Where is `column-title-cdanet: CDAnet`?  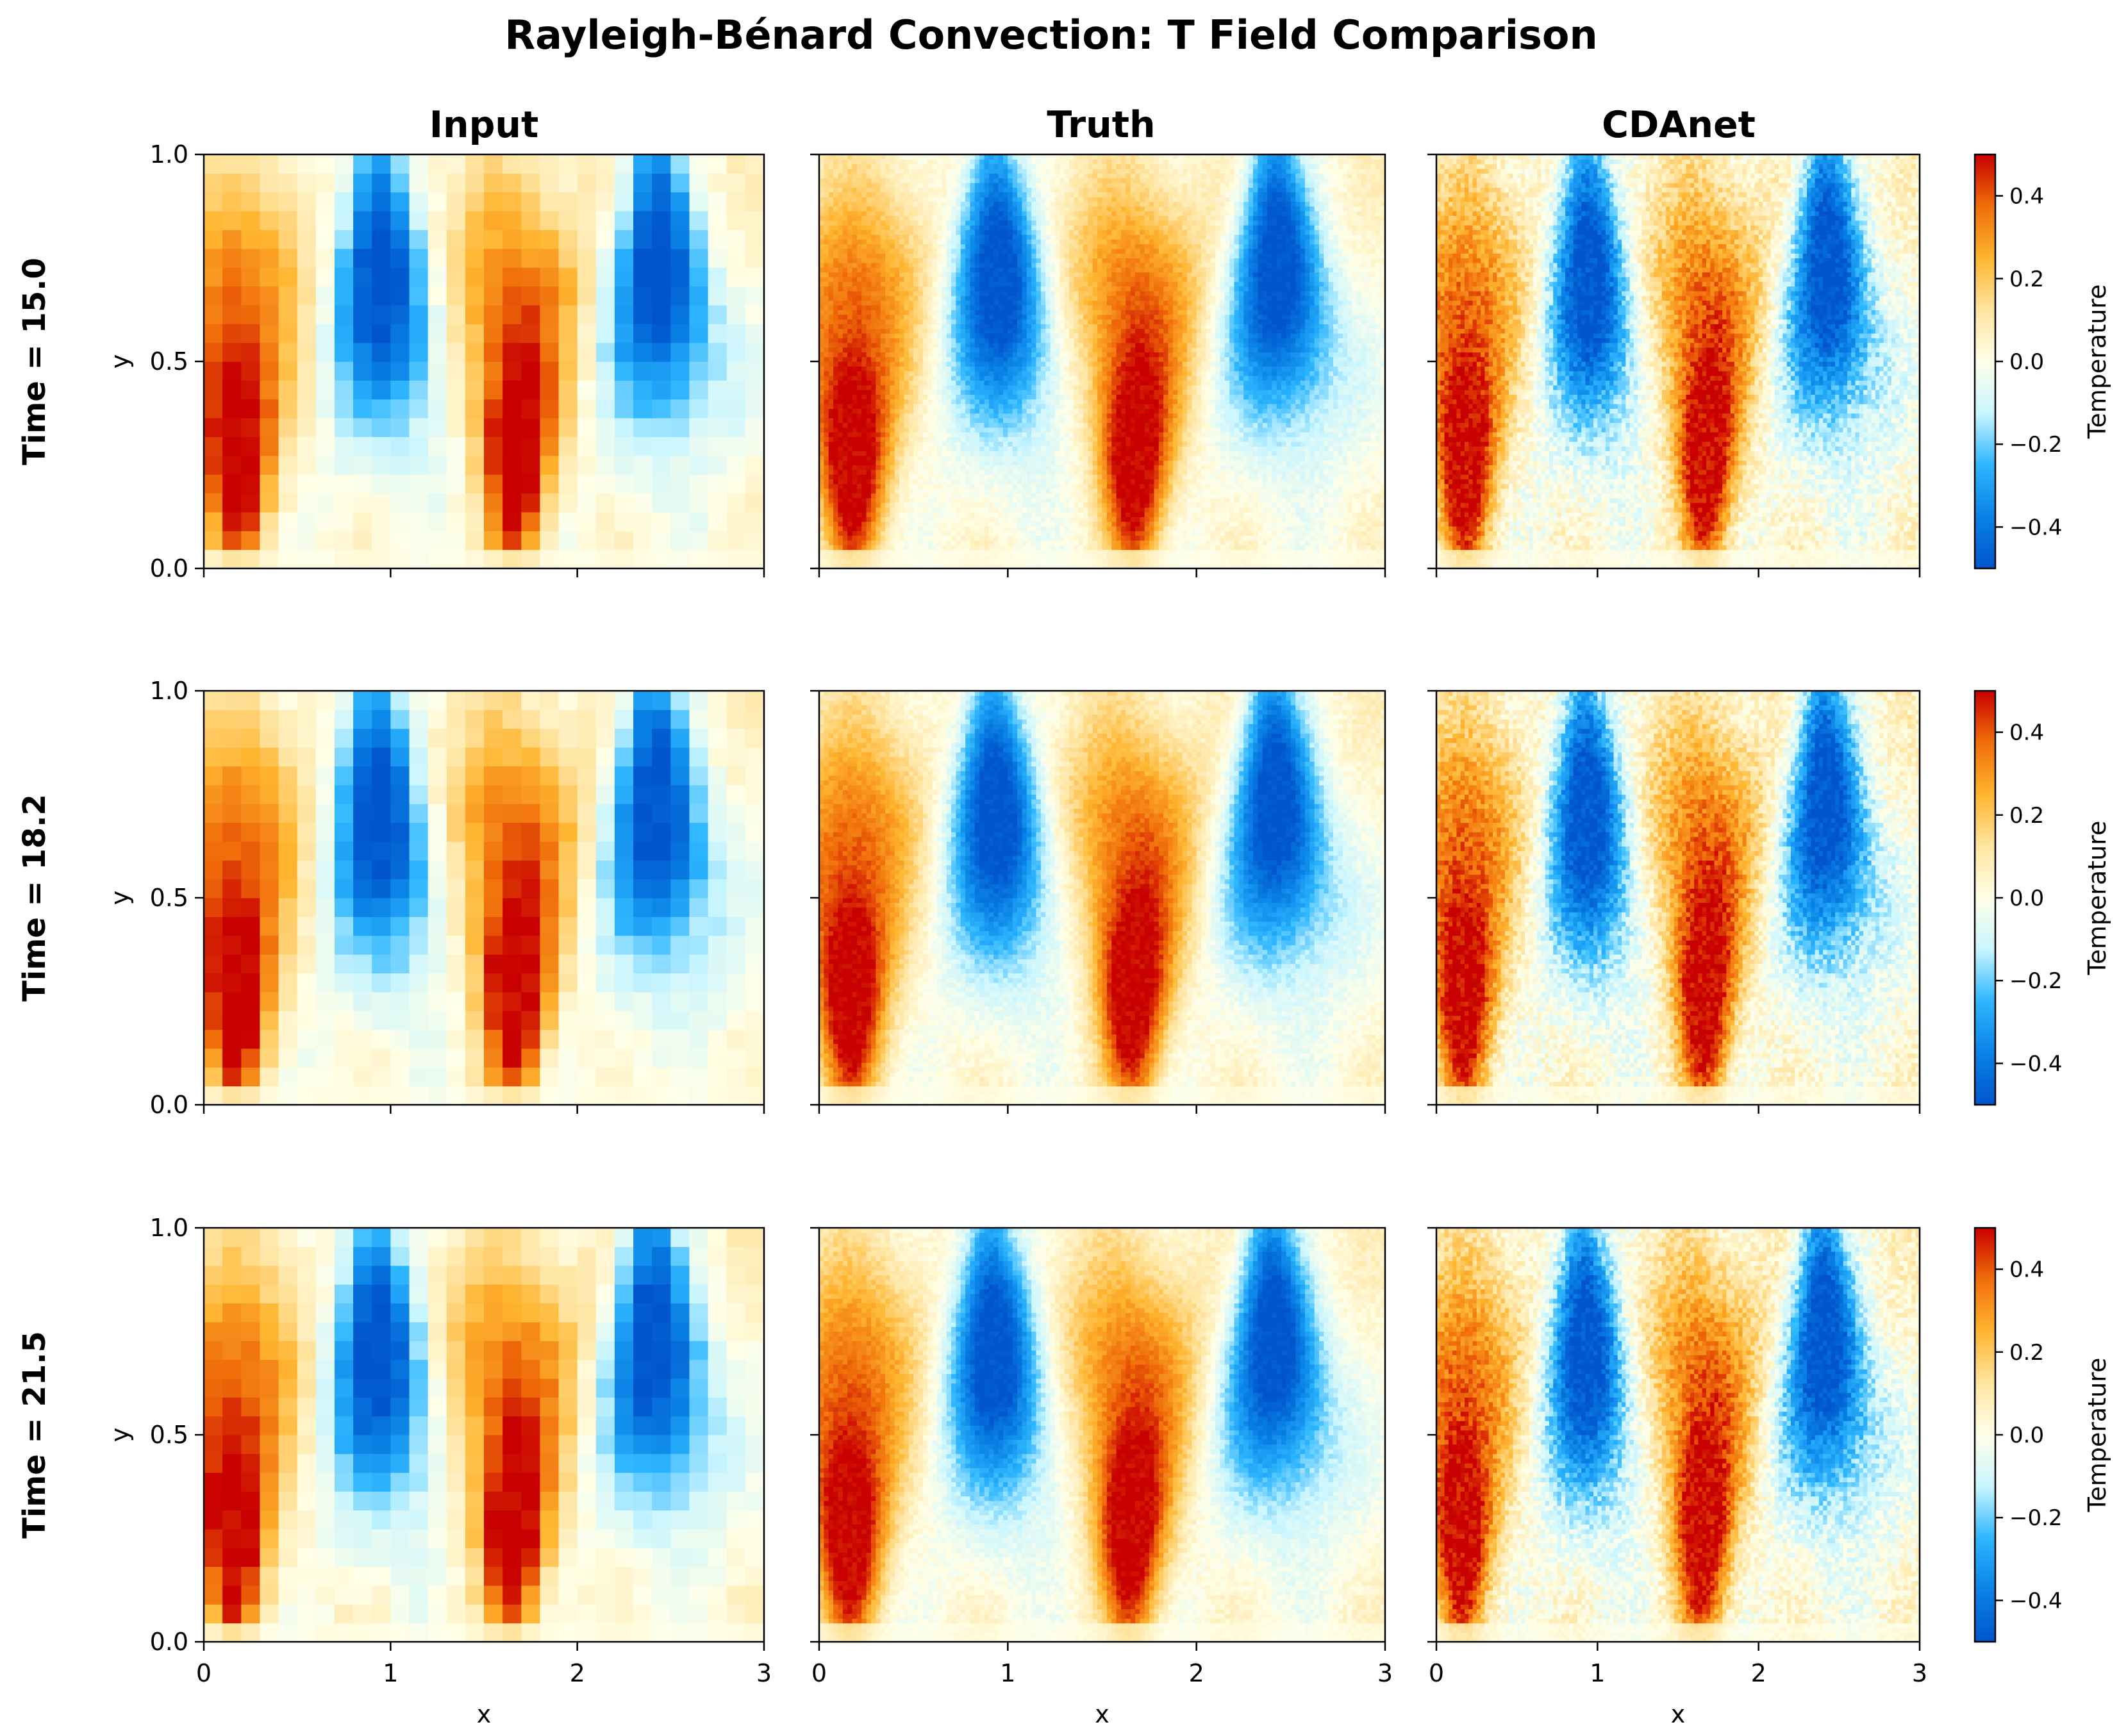
column-title-cdanet: CDAnet is located at coordinates (1679, 125).